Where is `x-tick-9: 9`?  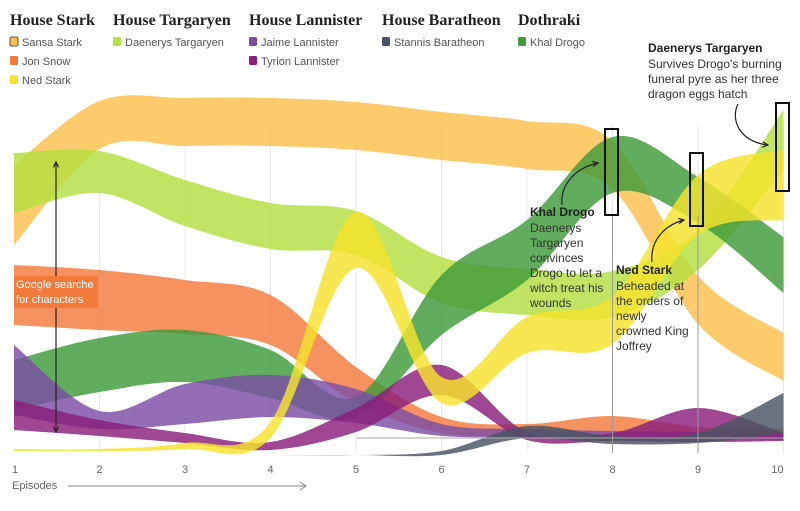 x-tick-9: 9 is located at coordinates (698, 470).